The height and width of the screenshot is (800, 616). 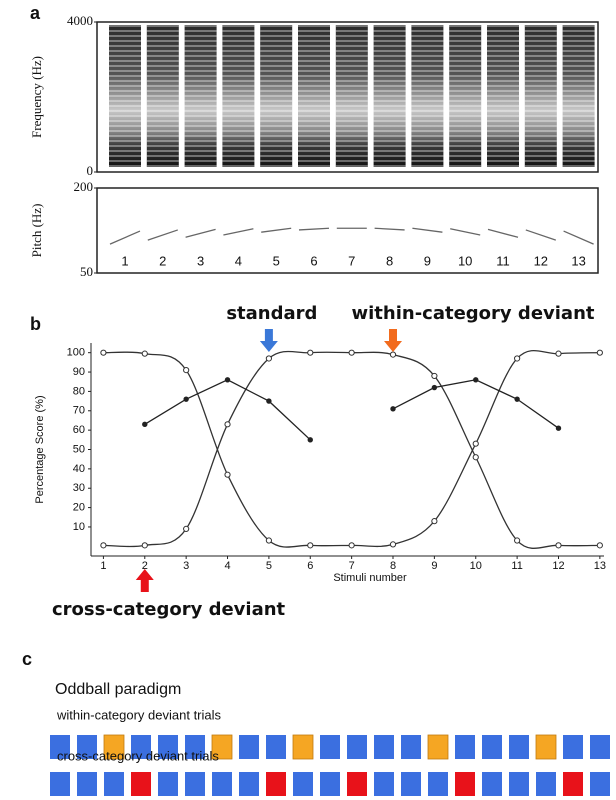 What do you see at coordinates (35, 13) in the screenshot?
I see `panel-label: a` at bounding box center [35, 13].